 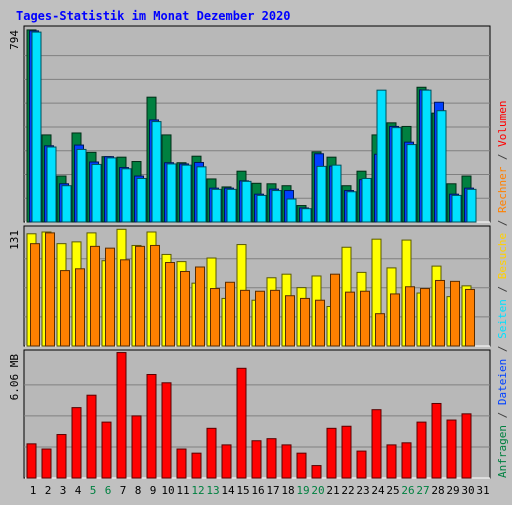 I want to click on x-tick-label: 11, so click(x=182, y=490).